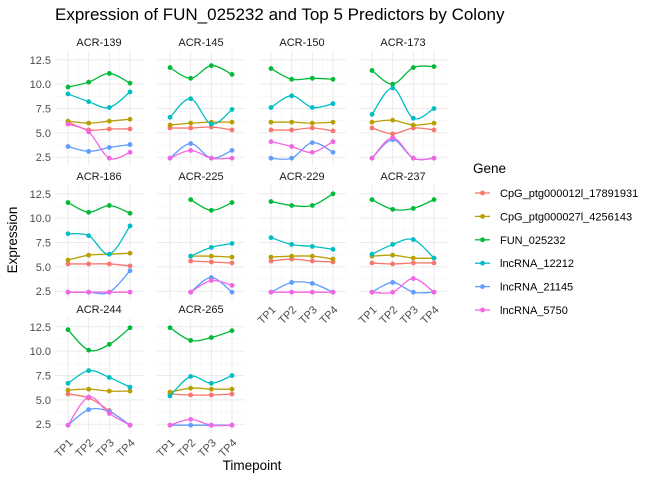  What do you see at coordinates (409, 315) in the screenshot?
I see `x-tick-label: TP3` at bounding box center [409, 315].